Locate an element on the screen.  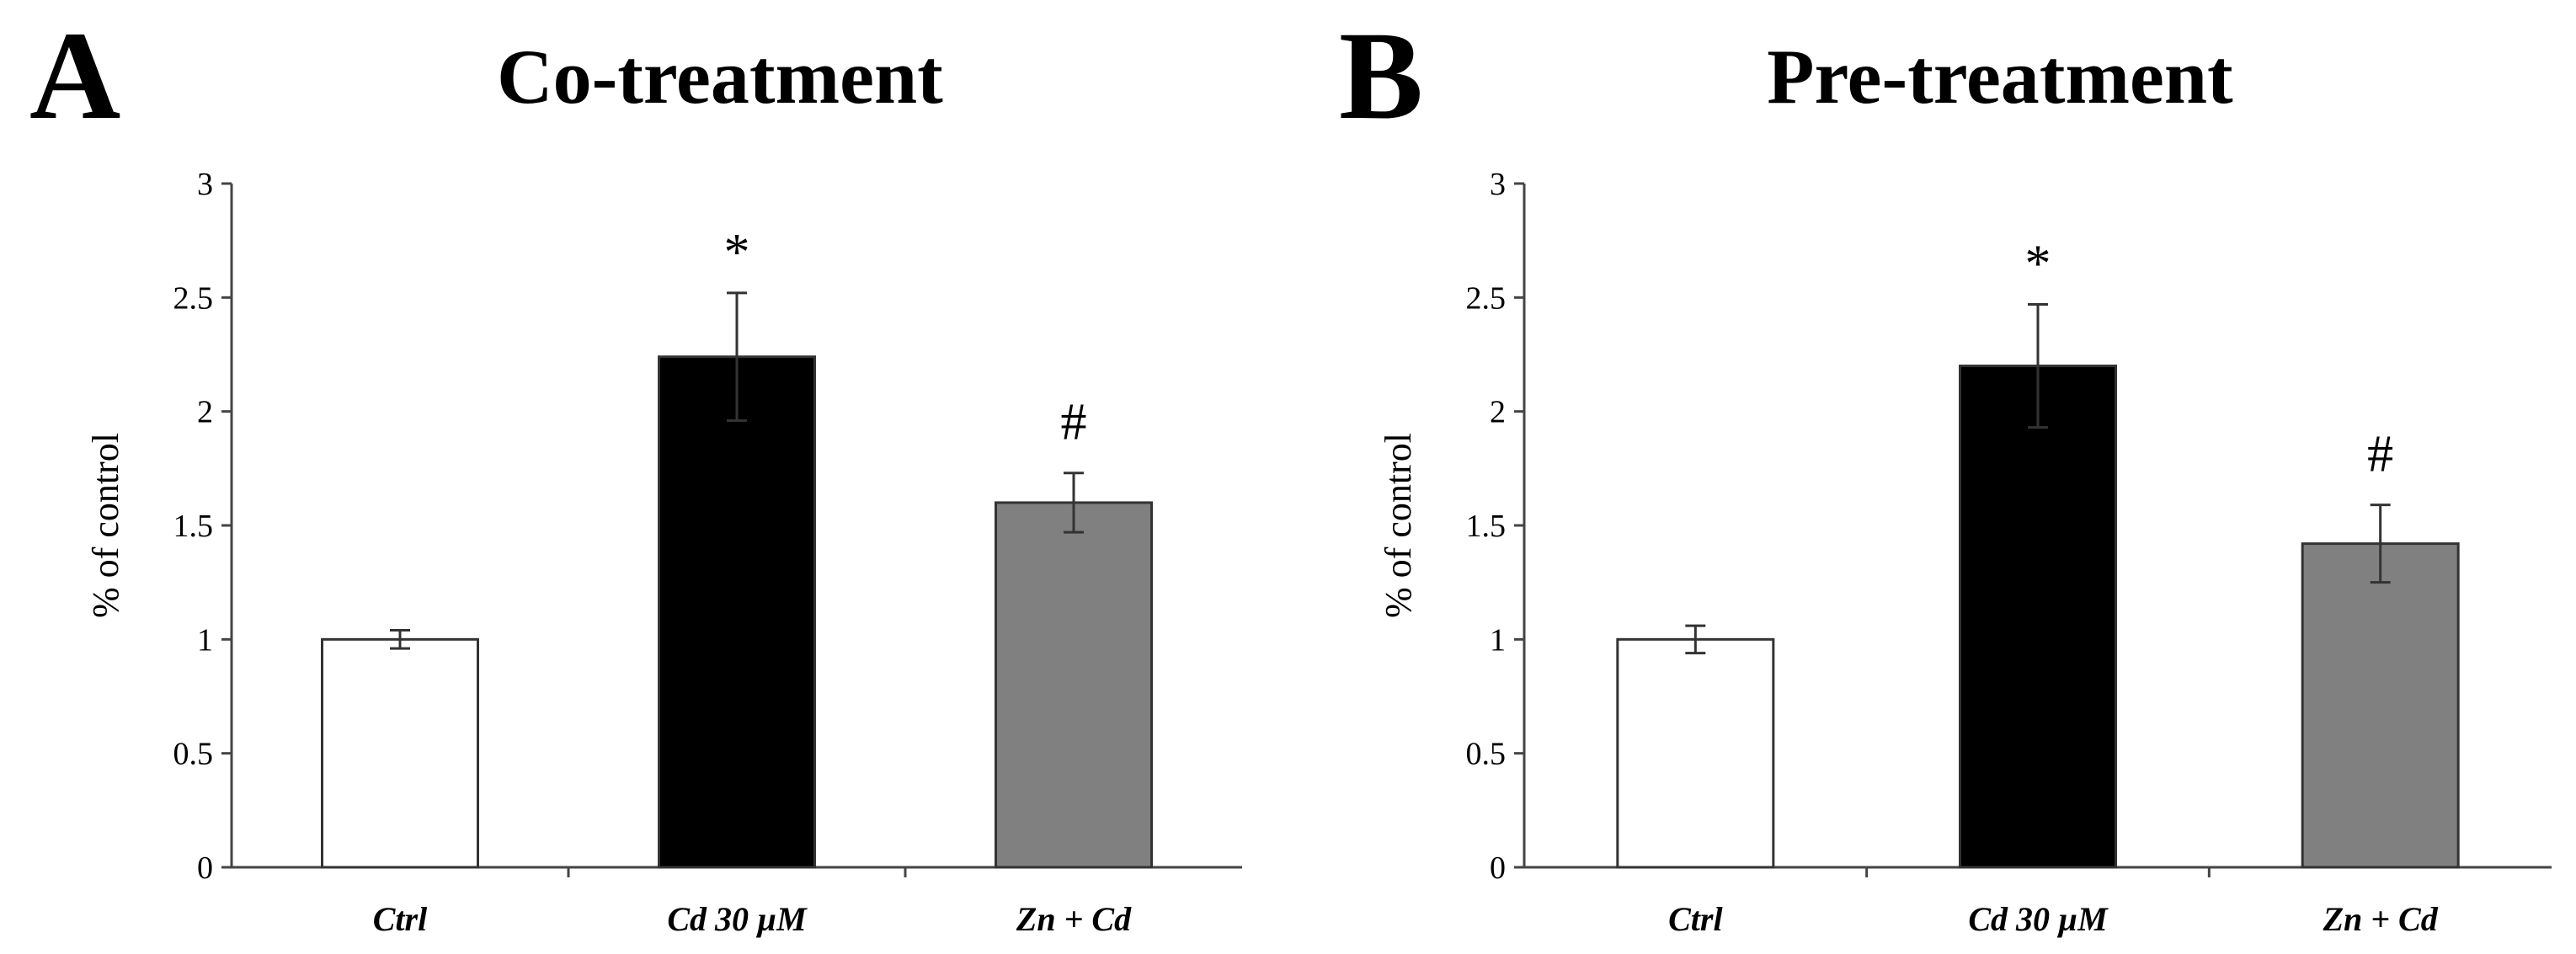
panel-title-b: Pre-treatment is located at coordinates (2000, 77).